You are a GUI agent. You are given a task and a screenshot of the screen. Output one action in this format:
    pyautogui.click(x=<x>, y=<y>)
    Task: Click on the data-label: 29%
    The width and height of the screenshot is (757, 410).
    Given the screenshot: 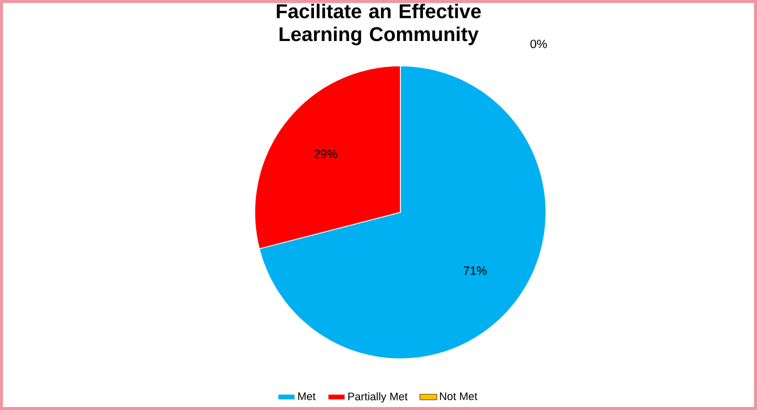 What is the action you would take?
    pyautogui.click(x=326, y=154)
    